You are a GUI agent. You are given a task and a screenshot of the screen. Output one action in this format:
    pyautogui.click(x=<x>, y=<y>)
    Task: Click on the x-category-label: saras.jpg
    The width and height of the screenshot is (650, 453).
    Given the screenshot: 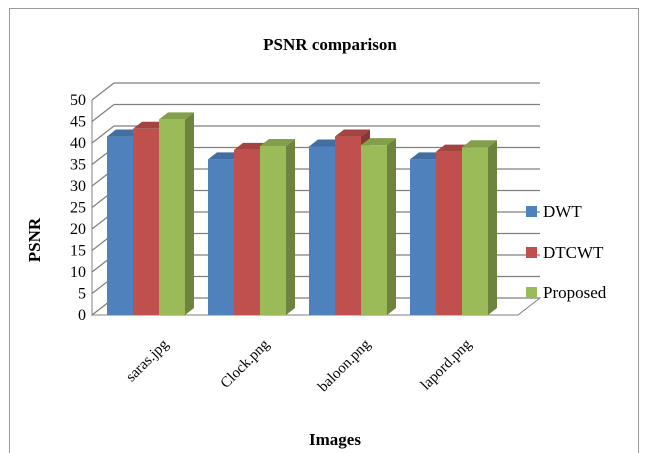 What is the action you would take?
    pyautogui.click(x=147, y=360)
    